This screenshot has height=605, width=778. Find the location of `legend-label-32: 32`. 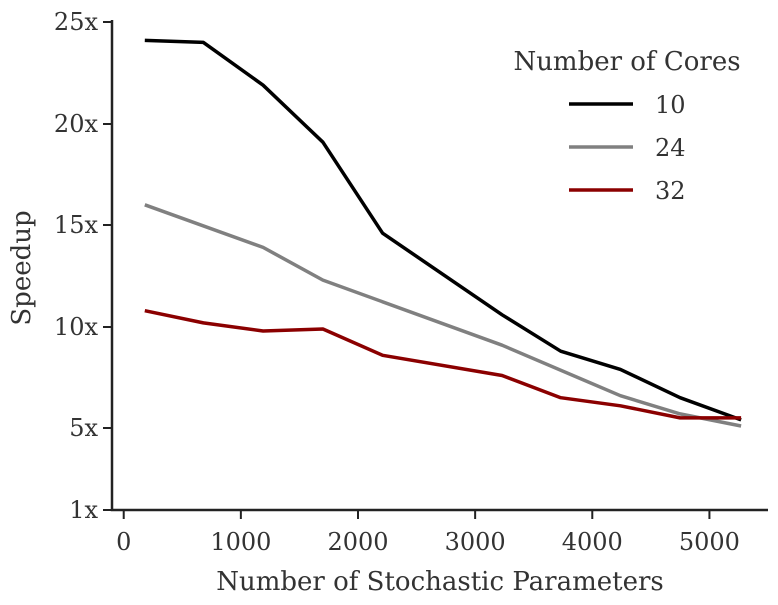

legend-label-32: 32 is located at coordinates (670, 191).